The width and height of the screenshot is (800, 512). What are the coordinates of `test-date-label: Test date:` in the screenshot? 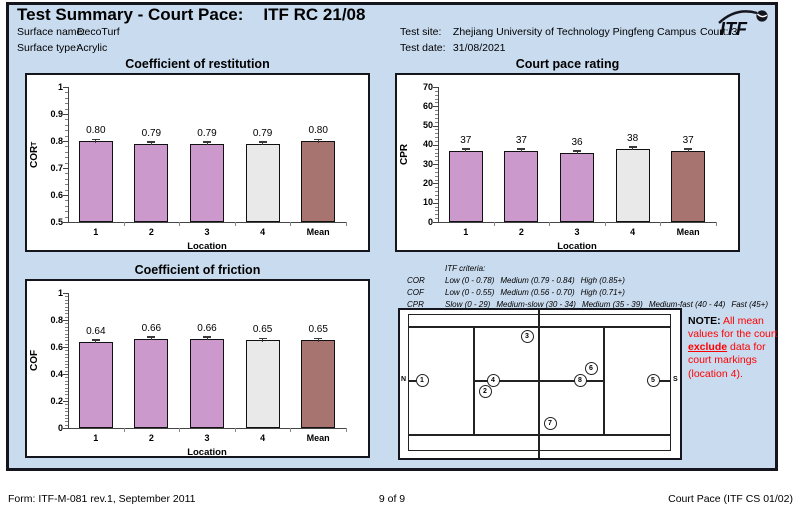 It's located at (423, 48).